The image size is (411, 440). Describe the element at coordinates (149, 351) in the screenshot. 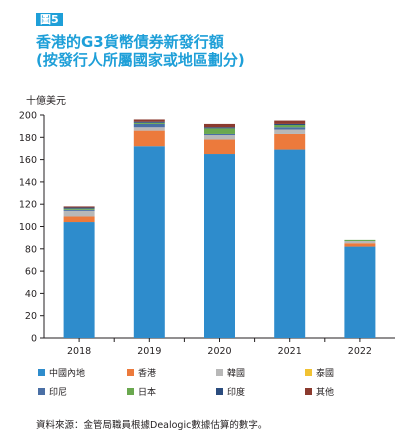

I see `x-tick-label: 2019` at that location.